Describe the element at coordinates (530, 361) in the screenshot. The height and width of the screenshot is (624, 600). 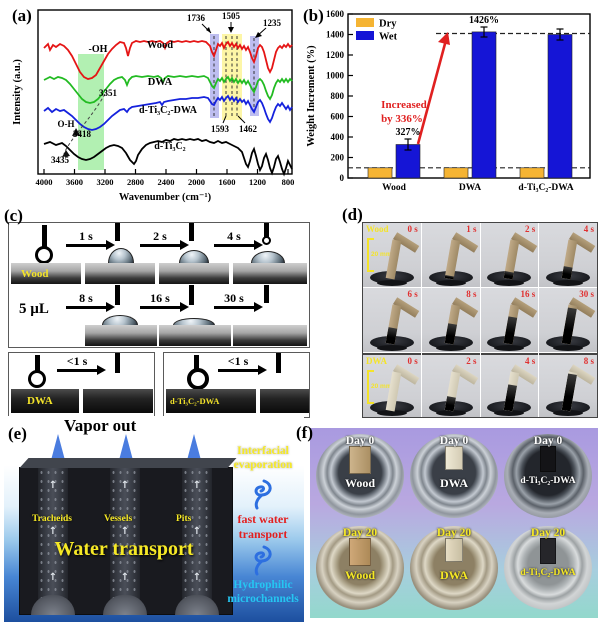
I see `time-label: 4 s` at that location.